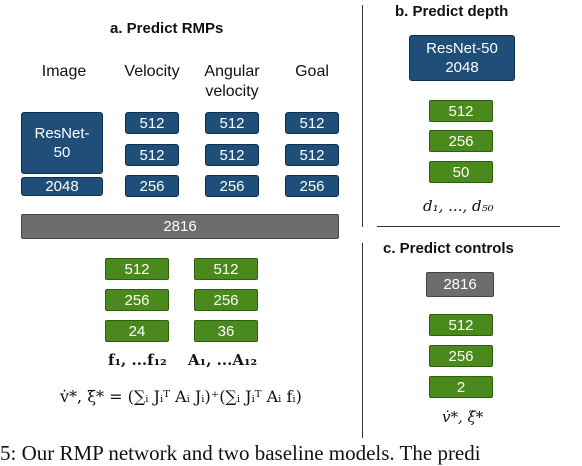 The height and width of the screenshot is (466, 582). Describe the element at coordinates (223, 360) in the screenshot. I see `a-output-label: A₁, ...A₁₂` at that location.